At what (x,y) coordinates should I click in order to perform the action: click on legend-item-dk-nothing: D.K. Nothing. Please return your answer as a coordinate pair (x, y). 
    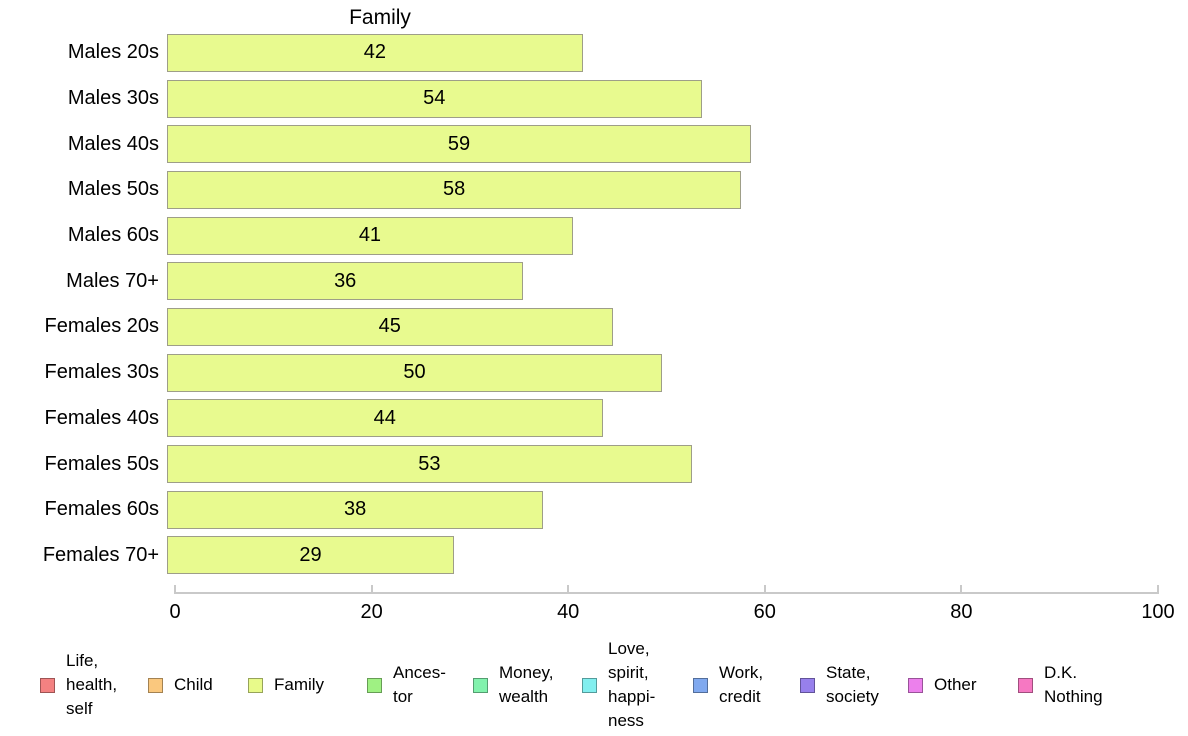
    Looking at the image, I should click on (1060, 685).